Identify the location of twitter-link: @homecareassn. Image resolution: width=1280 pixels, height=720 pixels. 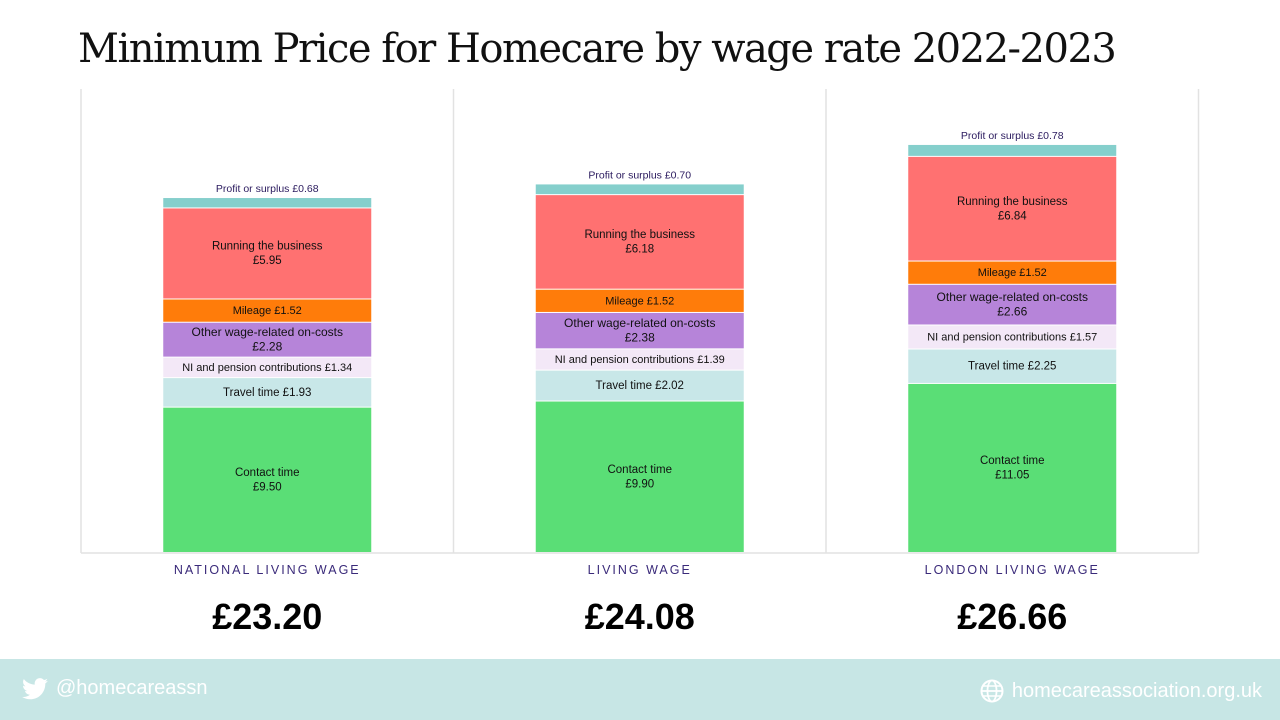
(114, 688).